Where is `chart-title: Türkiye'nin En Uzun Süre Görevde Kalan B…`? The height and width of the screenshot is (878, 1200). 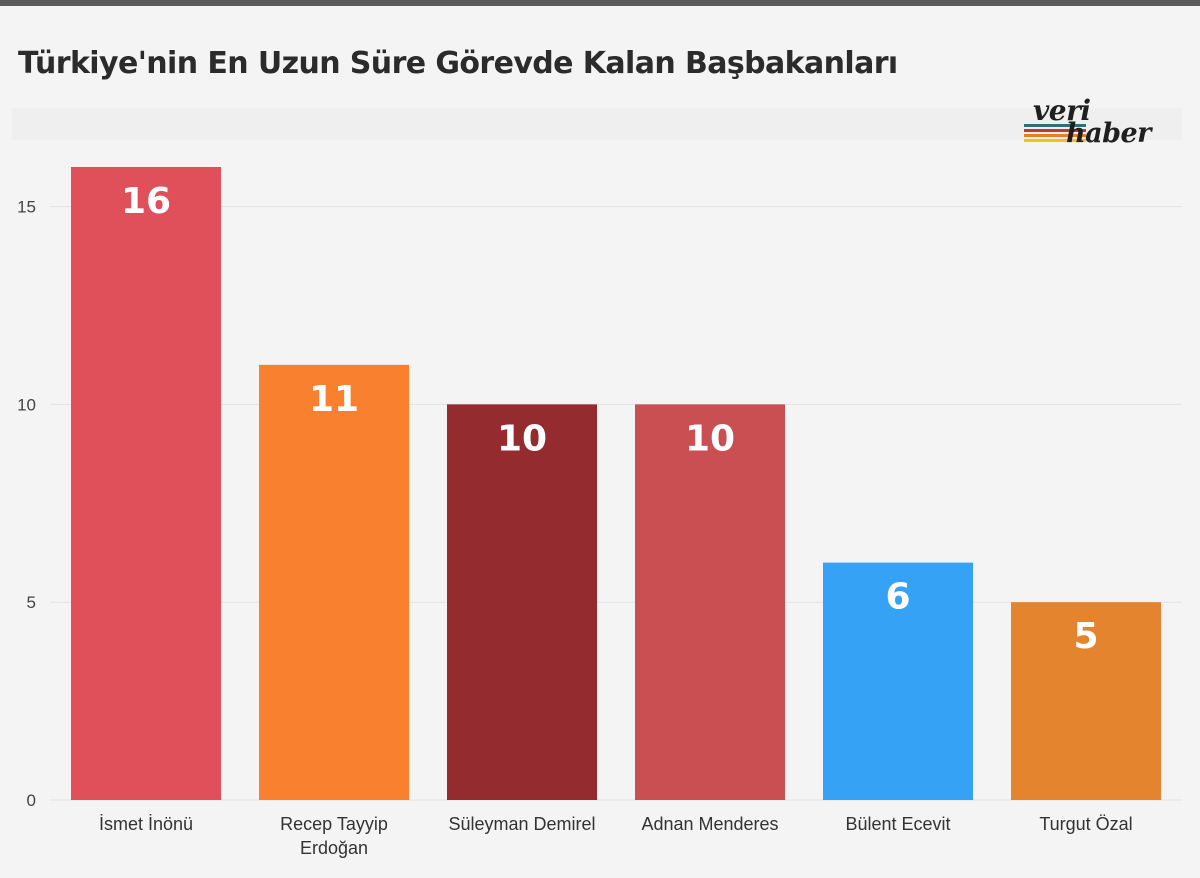 chart-title: Türkiye'nin En Uzun Süre Görevde Kalan B… is located at coordinates (458, 63).